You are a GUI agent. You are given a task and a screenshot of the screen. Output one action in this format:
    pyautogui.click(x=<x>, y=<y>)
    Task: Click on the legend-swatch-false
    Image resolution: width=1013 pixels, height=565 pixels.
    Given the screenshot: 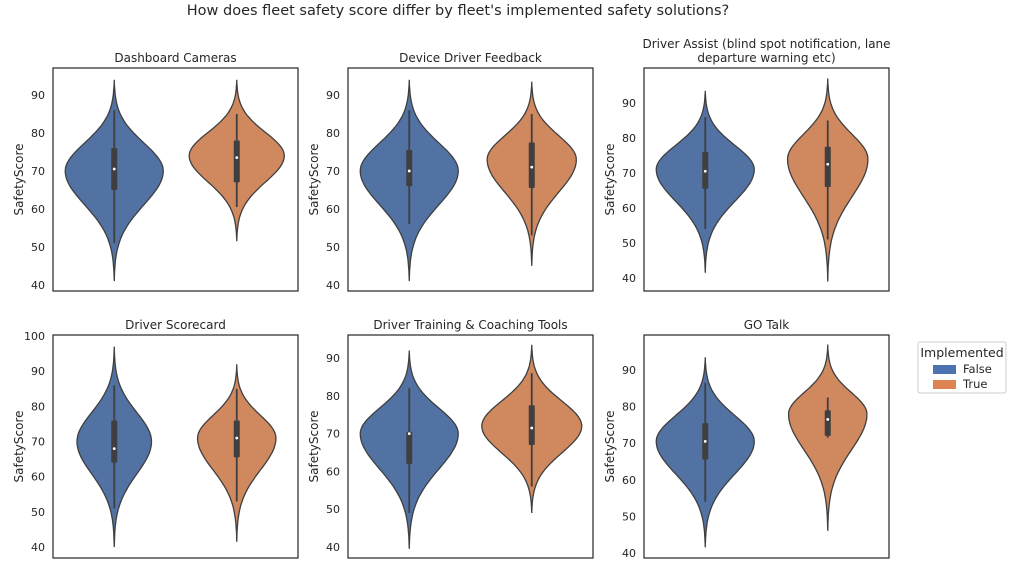 What is the action you would take?
    pyautogui.click(x=944, y=369)
    